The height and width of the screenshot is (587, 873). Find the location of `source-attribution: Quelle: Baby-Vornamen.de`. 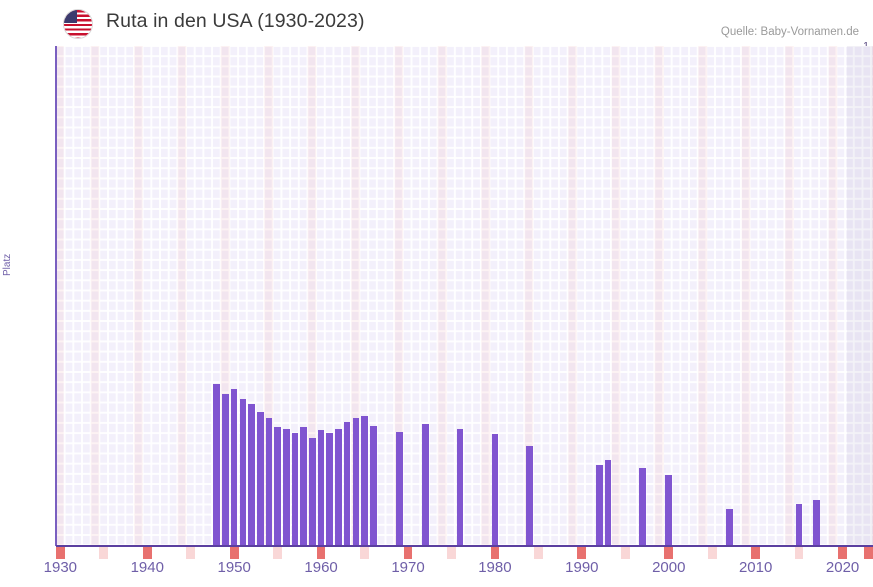

source-attribution: Quelle: Baby-Vornamen.de is located at coordinates (789, 32).